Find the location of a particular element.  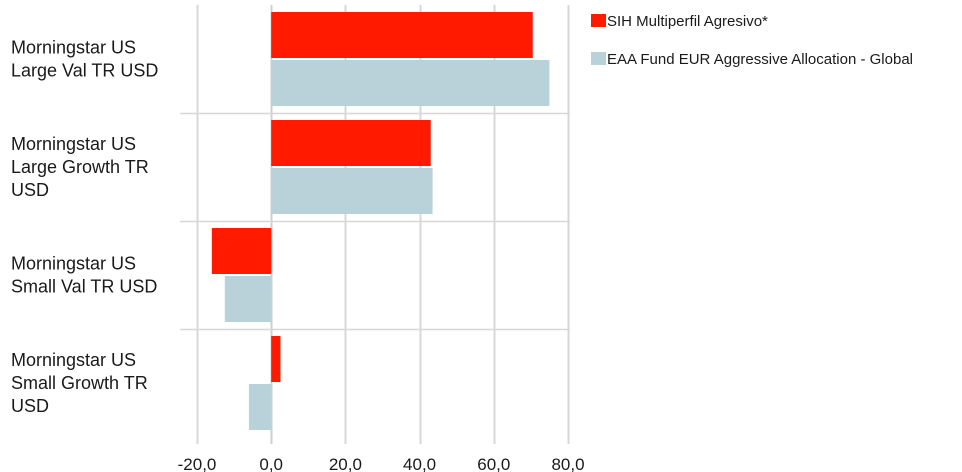

x-tick-label: -20,0 is located at coordinates (197, 463).